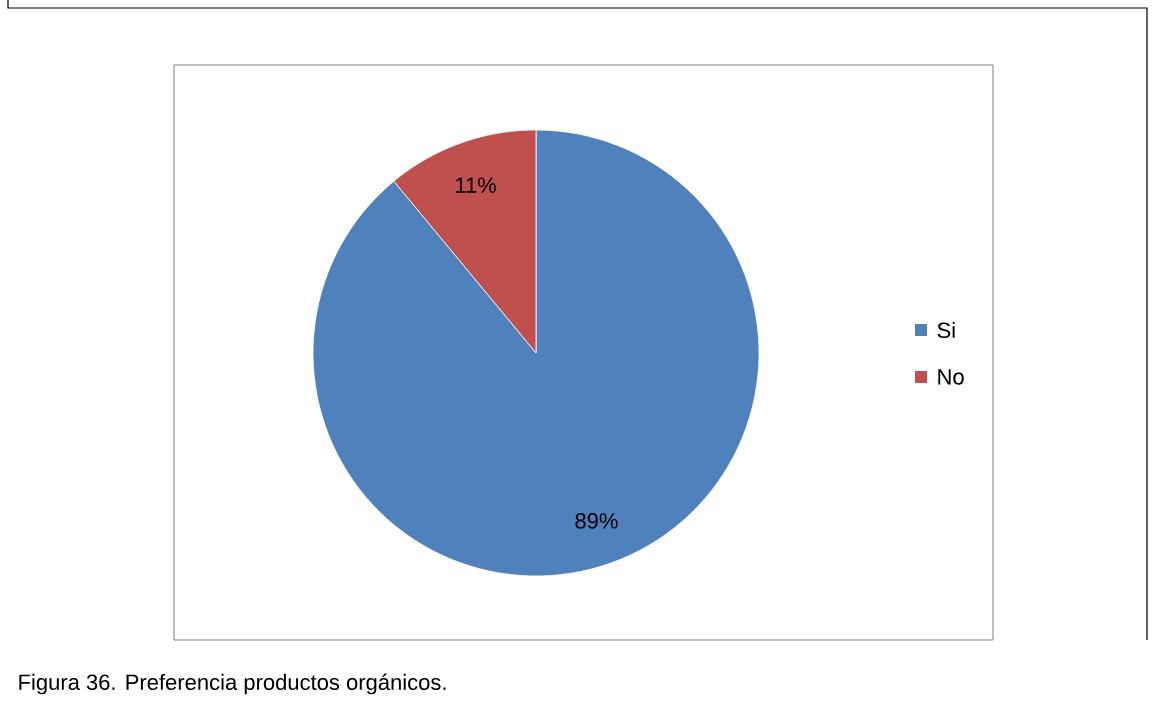 This screenshot has width=1155, height=706. I want to click on data-label: 11%, so click(476, 185).